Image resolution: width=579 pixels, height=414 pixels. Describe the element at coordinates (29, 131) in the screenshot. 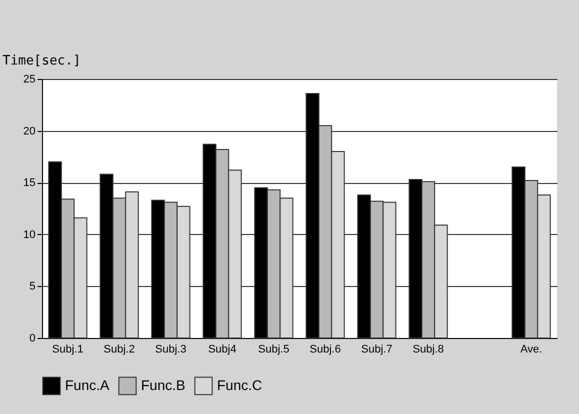

I see `y-tick-label: 20` at that location.